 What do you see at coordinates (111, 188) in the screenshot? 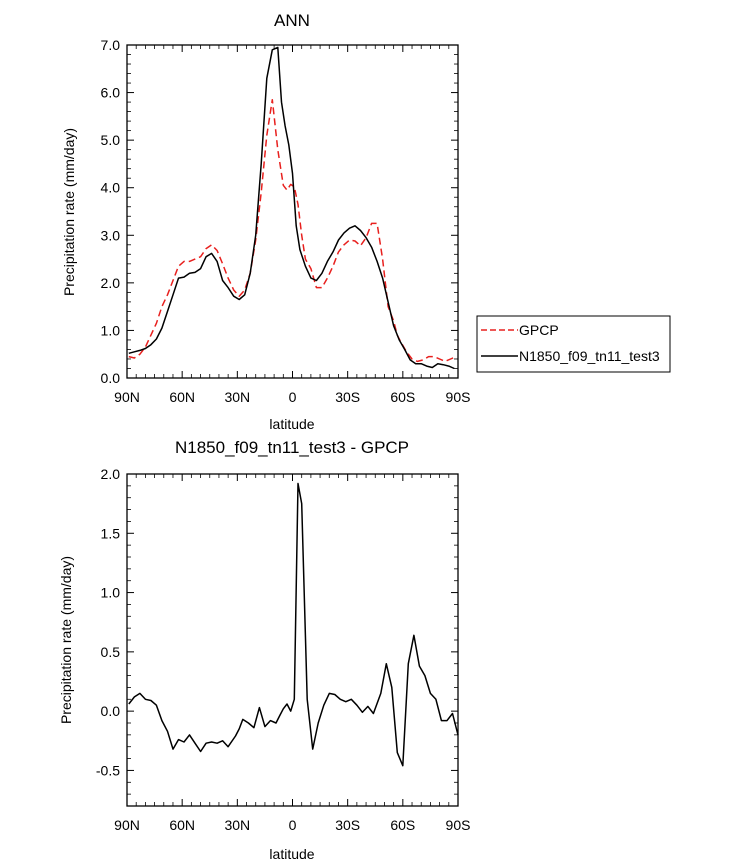
I see `top-y-tick-label: 4.0` at bounding box center [111, 188].